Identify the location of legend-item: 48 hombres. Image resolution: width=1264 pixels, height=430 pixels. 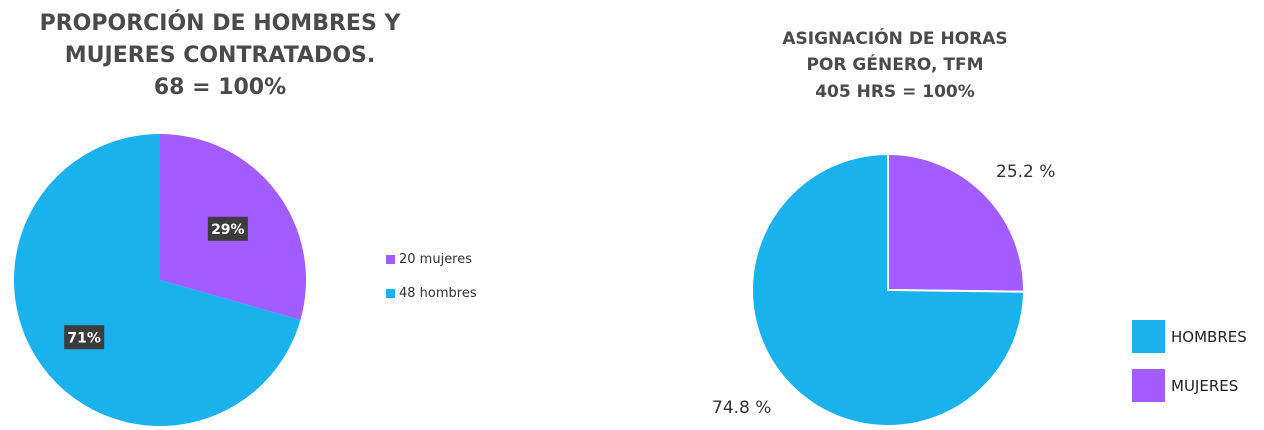
(431, 293).